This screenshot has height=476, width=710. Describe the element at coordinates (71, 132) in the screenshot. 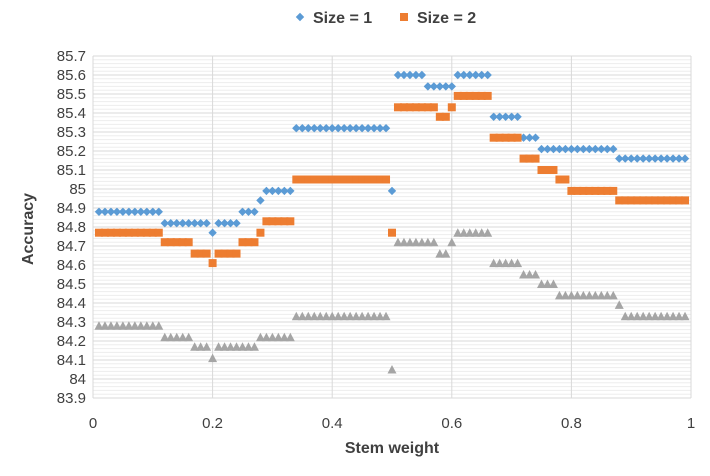

I see `y-tick-label: 85.3` at that location.